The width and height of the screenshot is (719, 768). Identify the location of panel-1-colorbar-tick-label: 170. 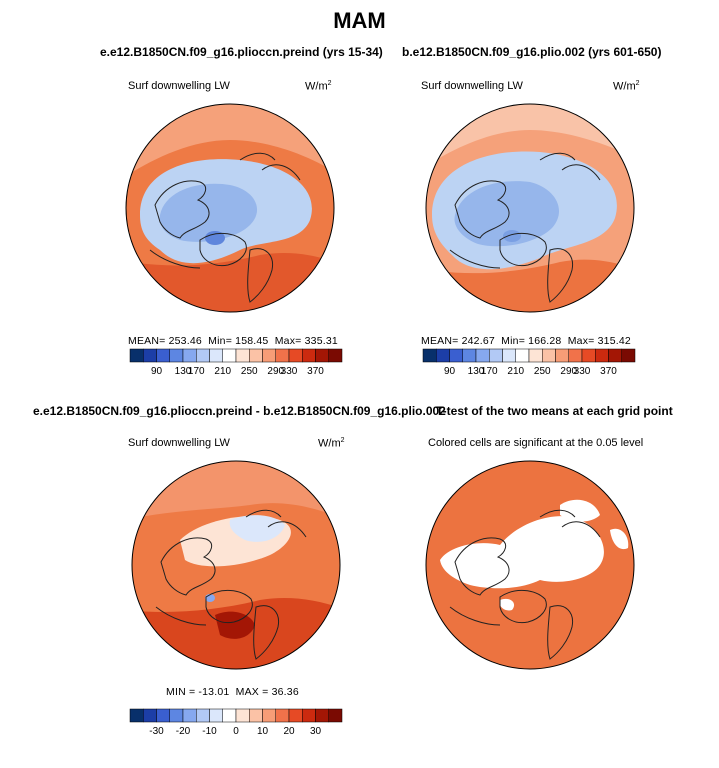
(196, 371).